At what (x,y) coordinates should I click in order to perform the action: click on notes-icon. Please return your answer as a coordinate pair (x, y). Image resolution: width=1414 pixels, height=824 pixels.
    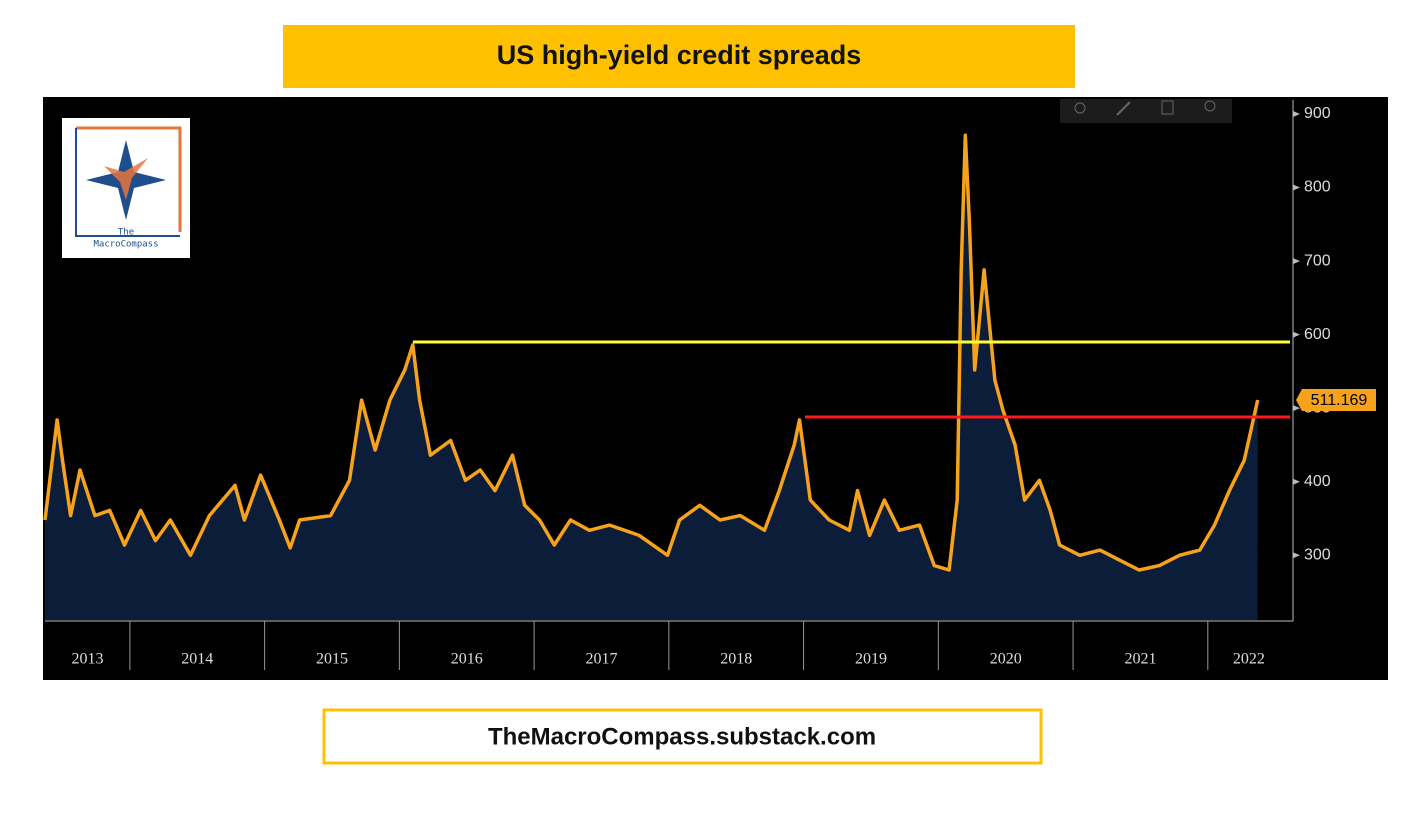
    Looking at the image, I should click on (1167, 107).